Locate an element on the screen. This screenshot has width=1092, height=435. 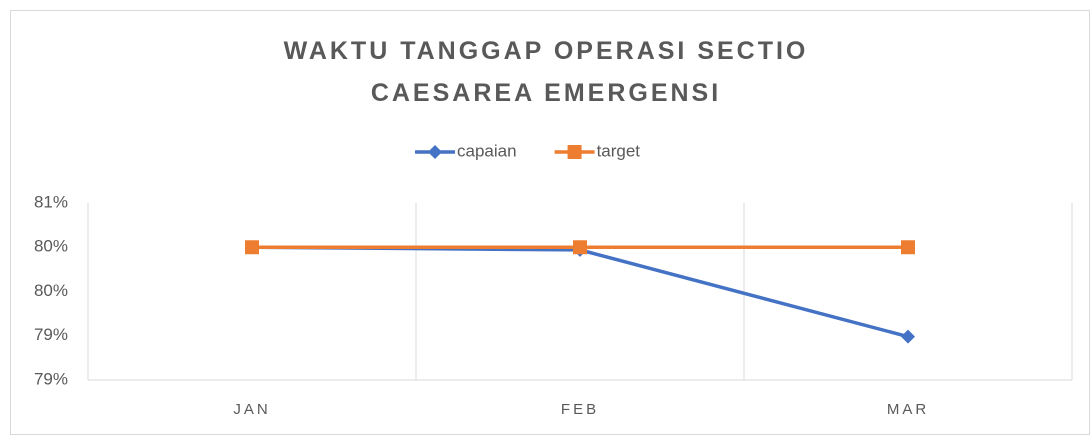
legend-label: target is located at coordinates (619, 150).